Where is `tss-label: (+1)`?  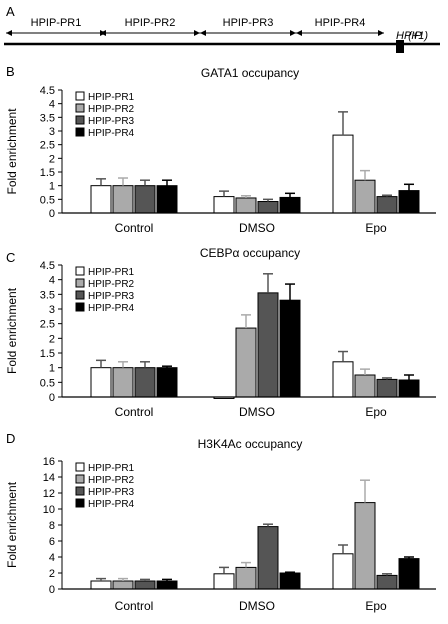
tss-label: (+1) is located at coordinates (418, 36).